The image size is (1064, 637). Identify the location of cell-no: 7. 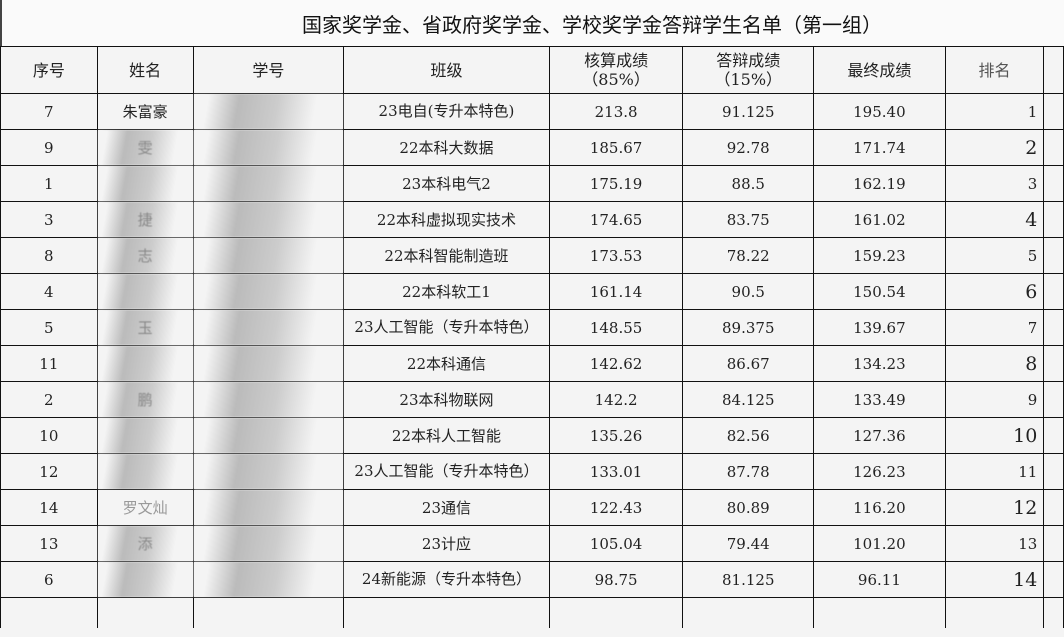
(49, 111).